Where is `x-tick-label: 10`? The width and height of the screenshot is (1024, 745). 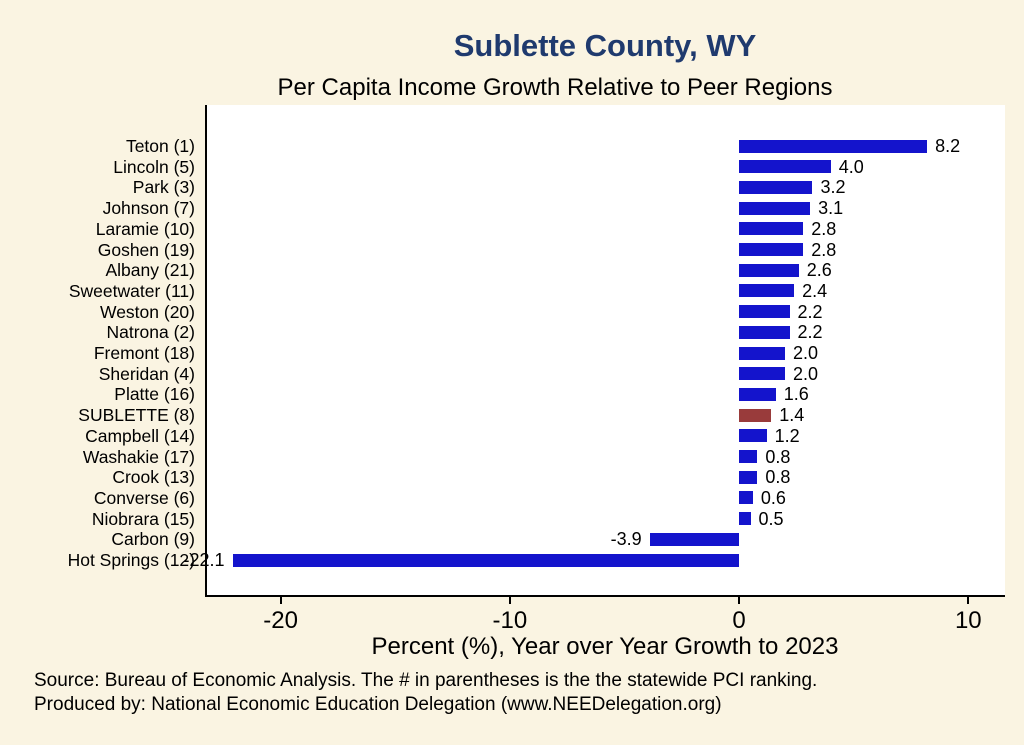 x-tick-label: 10 is located at coordinates (968, 620).